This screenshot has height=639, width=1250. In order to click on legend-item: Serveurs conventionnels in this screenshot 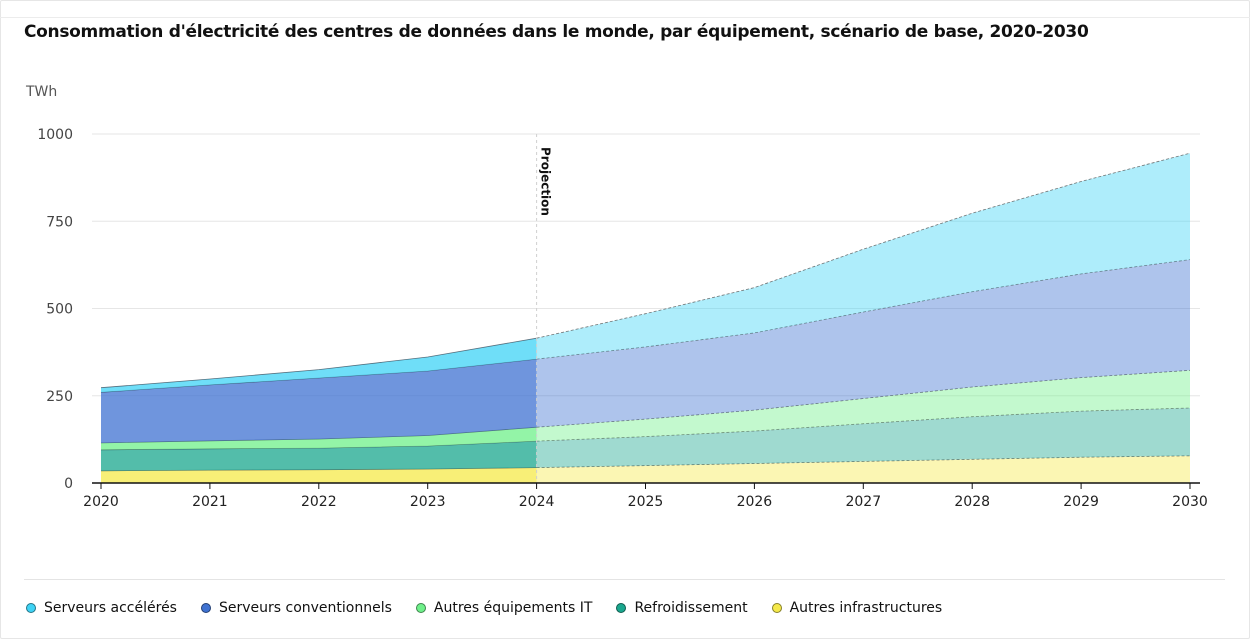, I will do `click(296, 608)`.